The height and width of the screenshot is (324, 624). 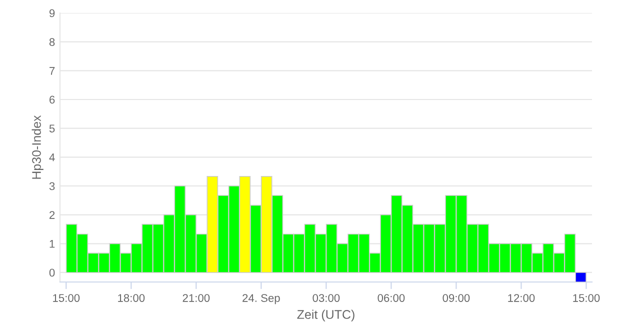 What do you see at coordinates (326, 298) in the screenshot?
I see `x-tick-label: 03:00` at bounding box center [326, 298].